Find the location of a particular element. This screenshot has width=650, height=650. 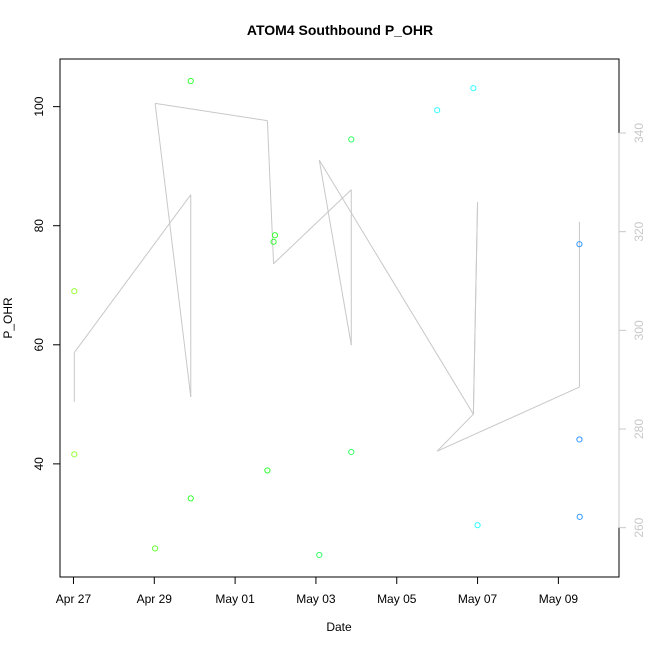

y-tick-label: 40 is located at coordinates (39, 464).